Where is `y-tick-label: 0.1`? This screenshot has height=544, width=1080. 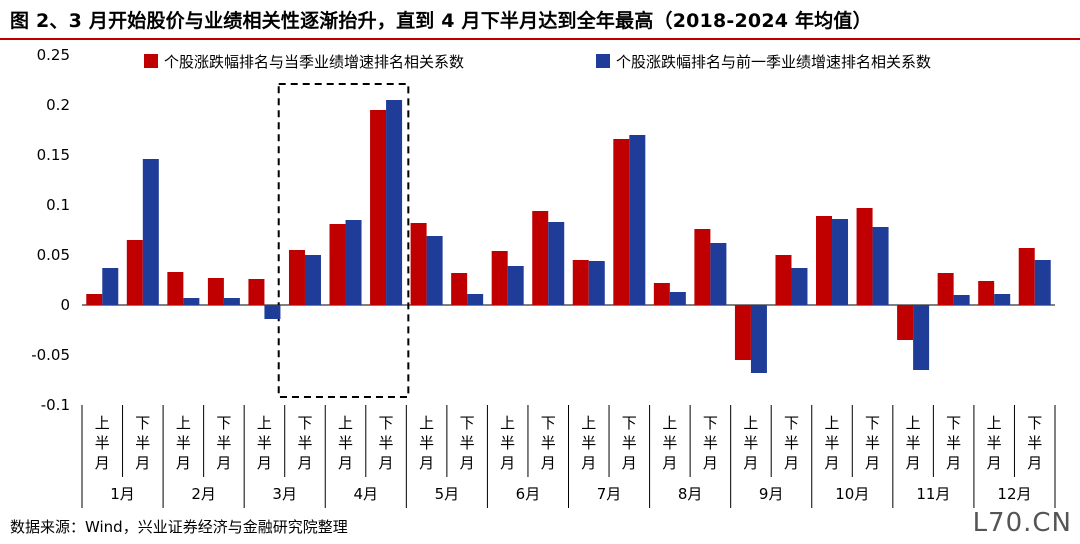
y-tick-label: 0.1 is located at coordinates (58, 205).